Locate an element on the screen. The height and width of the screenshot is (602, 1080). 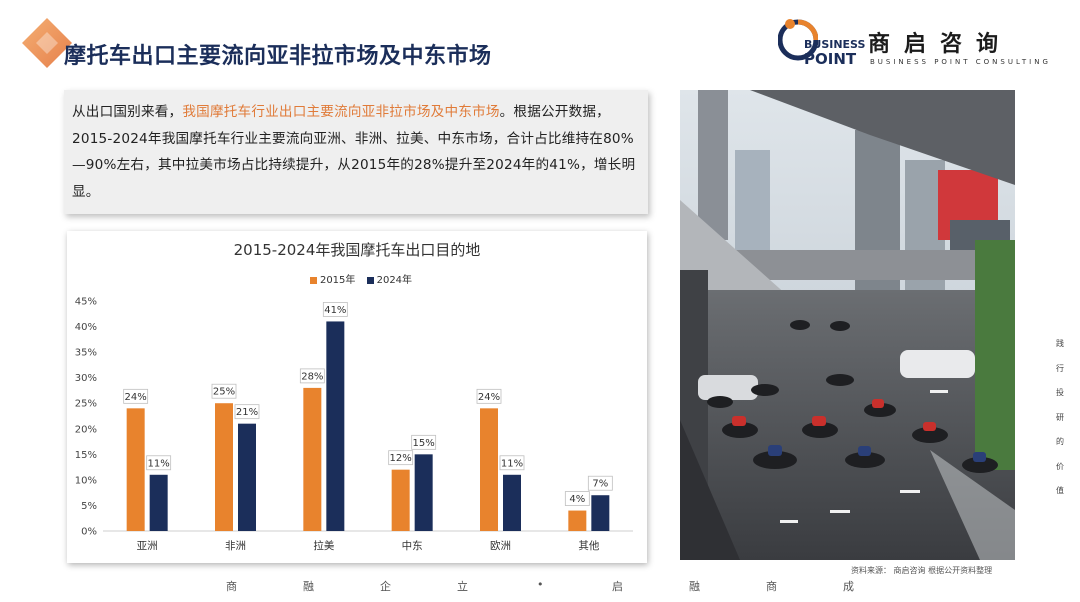
summary-highlight: 我国摩托车行业出口主要流向亚非拉市场及中东市场 is located at coordinates (341, 112).